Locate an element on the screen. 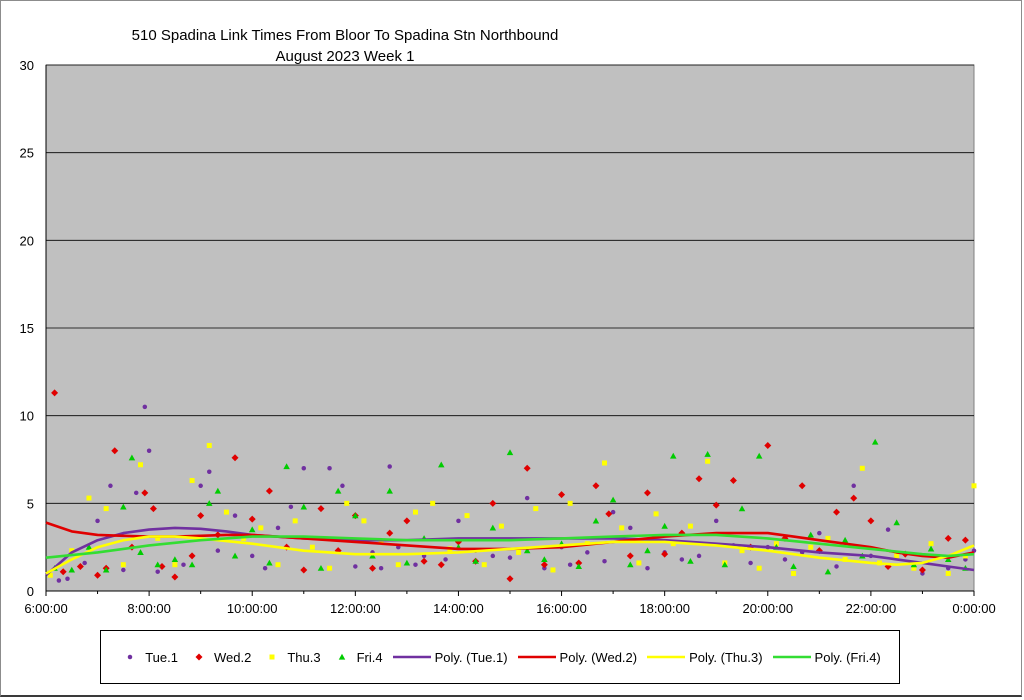 This screenshot has height=700, width=1024. legend-label: Fri.4 is located at coordinates (369, 657).